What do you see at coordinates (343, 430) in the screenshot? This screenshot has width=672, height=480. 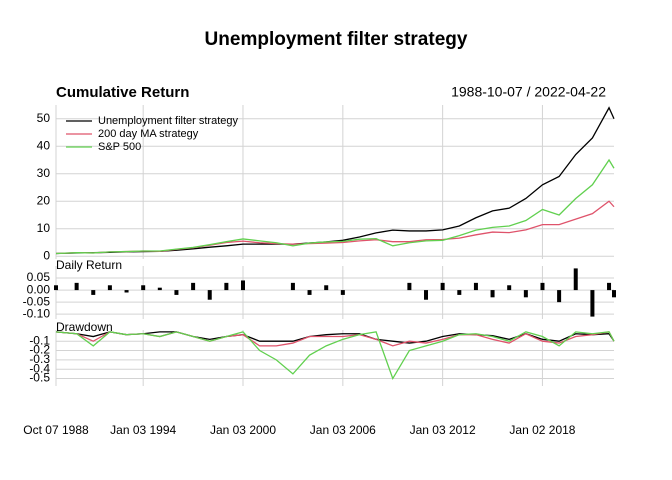 I see `x-tick-label: Jan 03 2006` at bounding box center [343, 430].